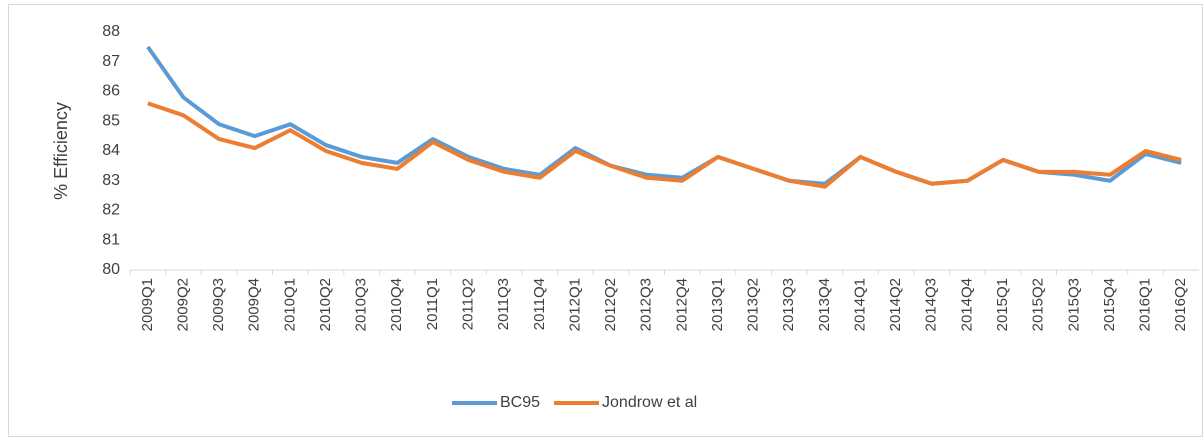 The width and height of the screenshot is (1204, 443). I want to click on x-tick-label: 2009Q2, so click(182, 304).